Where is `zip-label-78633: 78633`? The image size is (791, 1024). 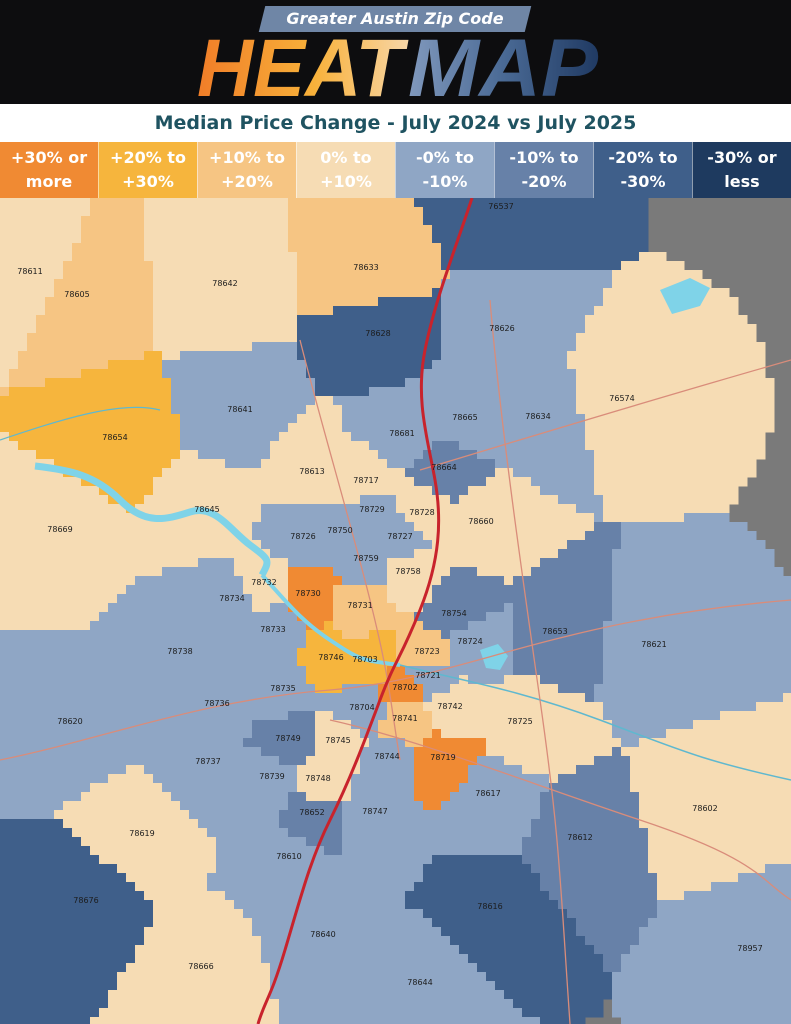 zip-label-78633: 78633 is located at coordinates (365, 267).